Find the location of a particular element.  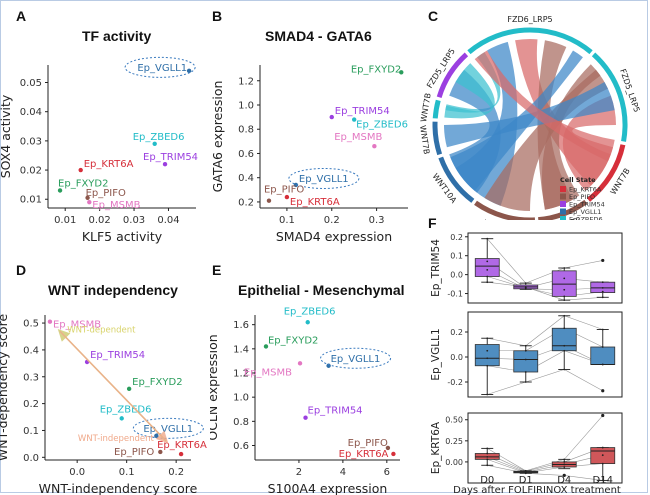

wnt-dependent-label: WNT-dependent is located at coordinates (101, 330).